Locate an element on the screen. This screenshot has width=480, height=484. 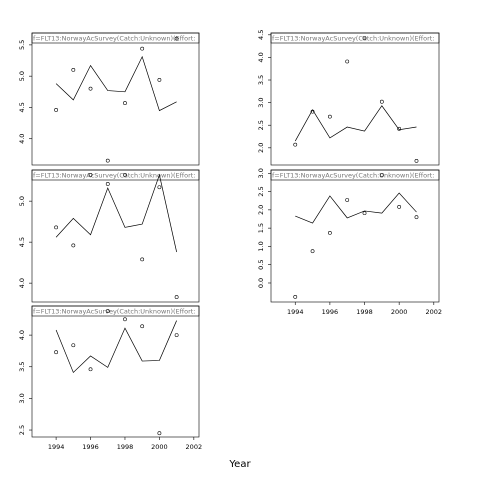
y-tick-label: 0.0 is located at coordinates (261, 283).